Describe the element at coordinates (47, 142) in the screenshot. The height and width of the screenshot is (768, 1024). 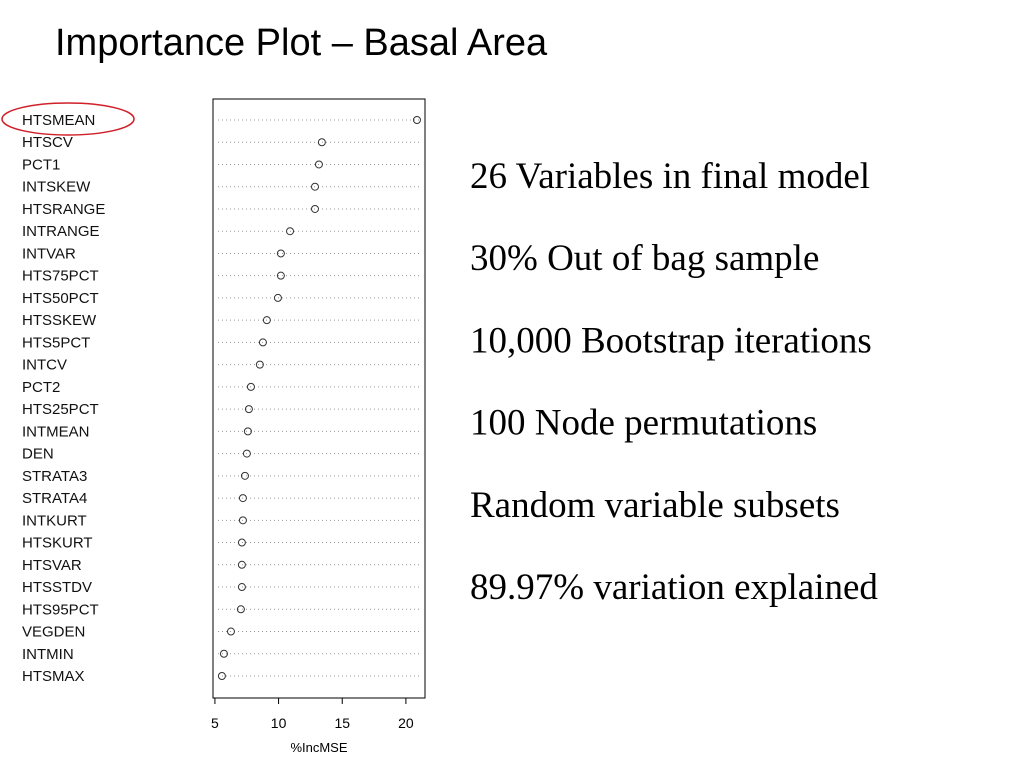
I see `category-label: HTSCV` at that location.